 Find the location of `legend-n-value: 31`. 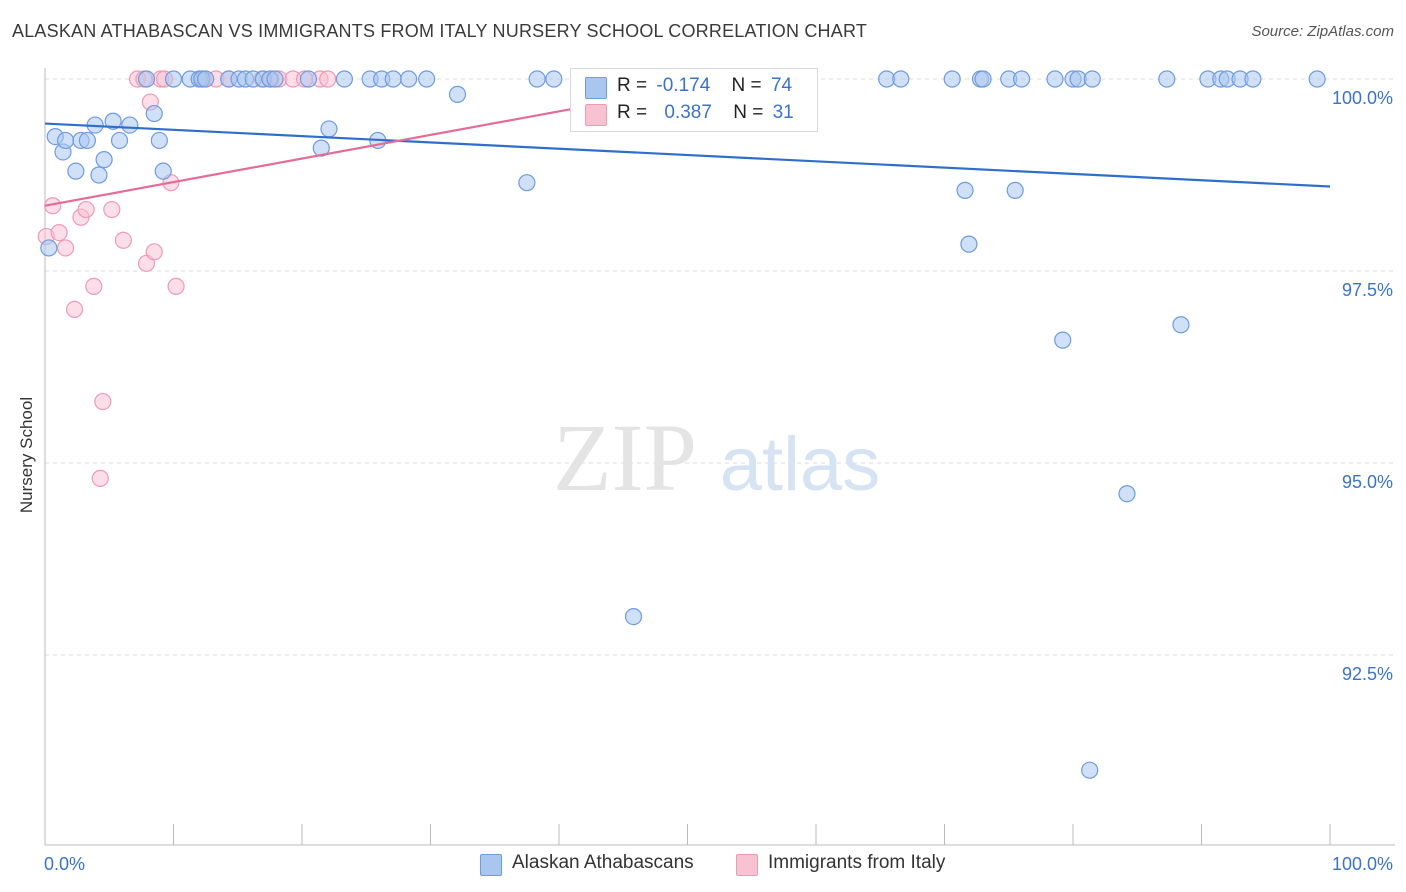

legend-n-value: 31 is located at coordinates (783, 112).